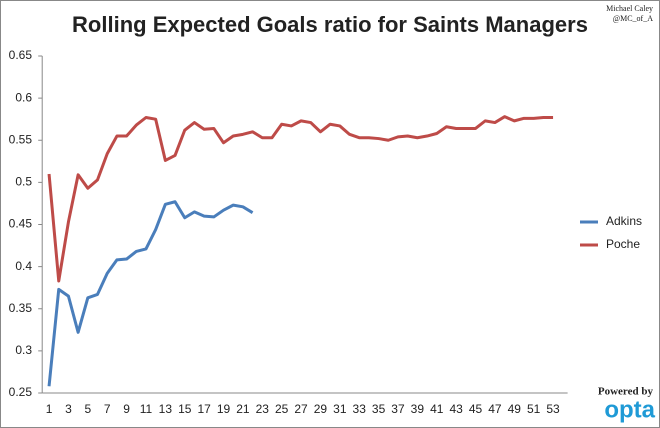 Image resolution: width=660 pixels, height=428 pixels. Describe the element at coordinates (21, 55) in the screenshot. I see `y-tick-label: 0.65` at that location.